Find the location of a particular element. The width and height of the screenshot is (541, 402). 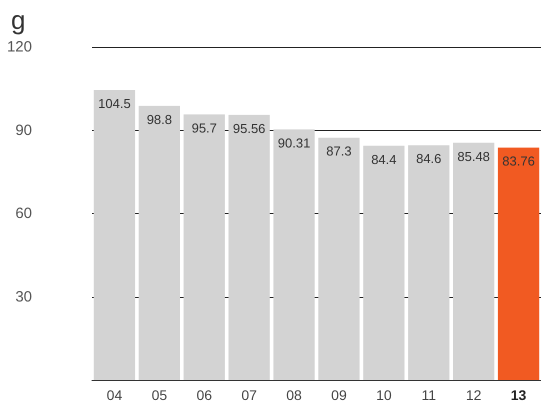

data-label: 83.76 is located at coordinates (518, 161).